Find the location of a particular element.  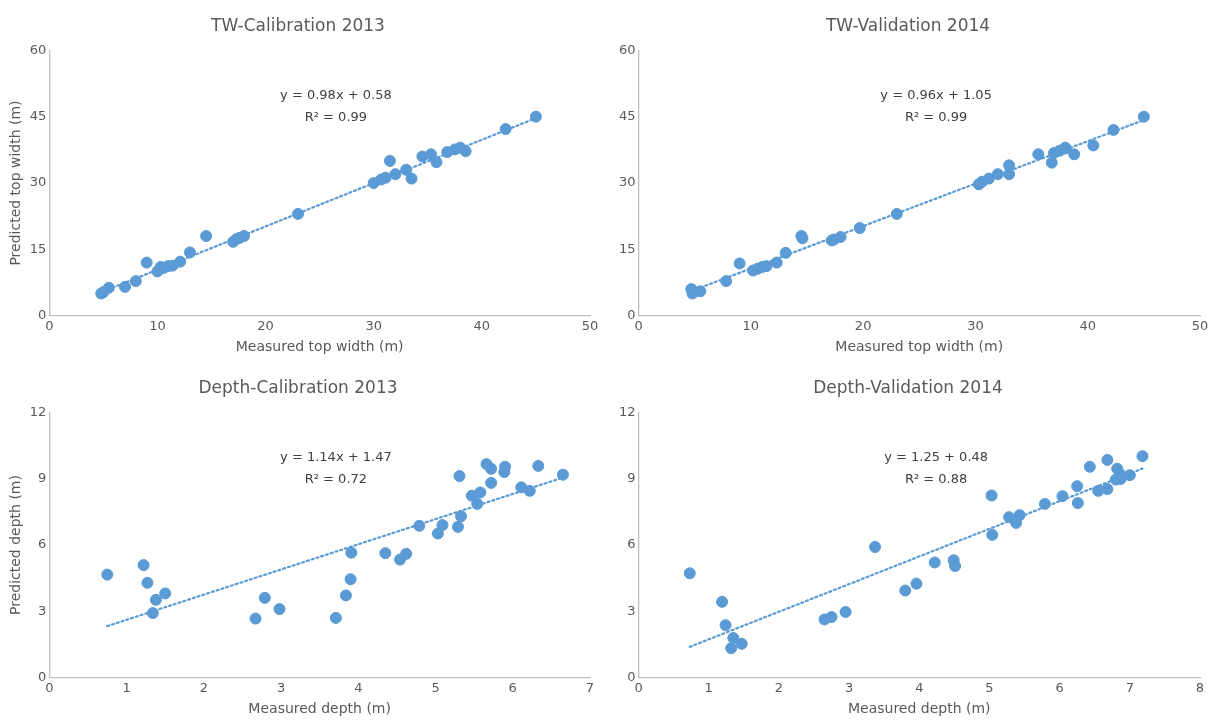

annotation: y = 0.96x + 1.05 is located at coordinates (936, 94).